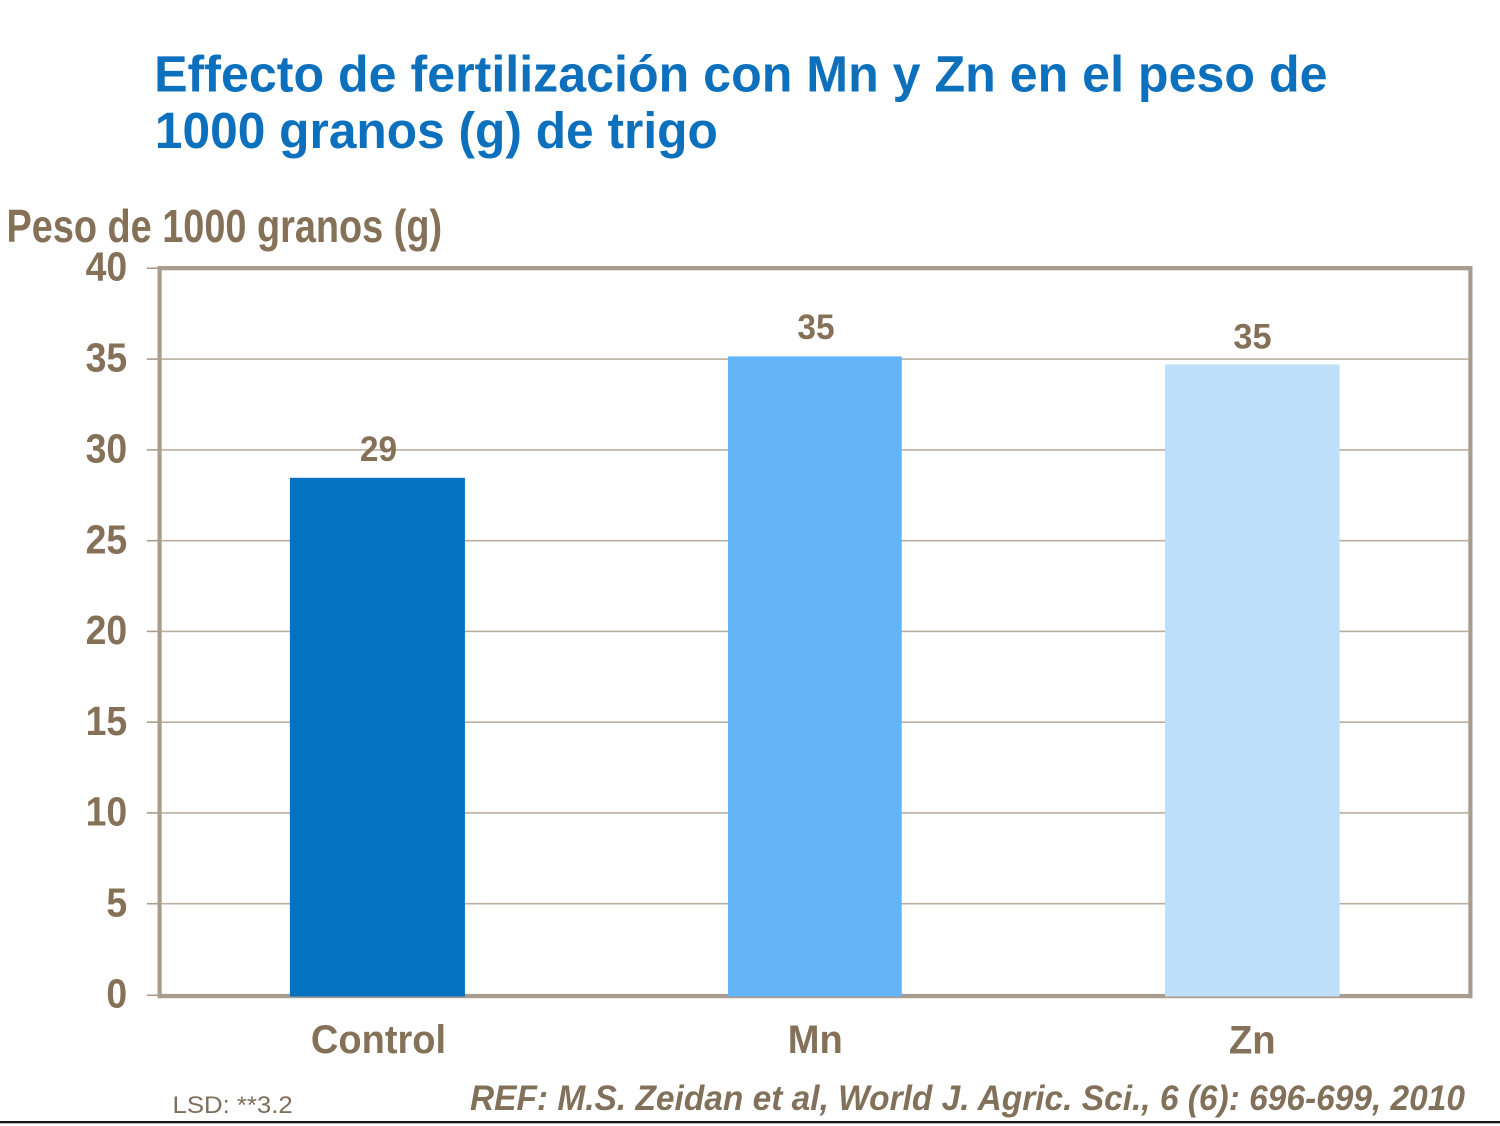 The width and height of the screenshot is (1500, 1126). Describe the element at coordinates (107, 630) in the screenshot. I see `svg-text: 20` at that location.